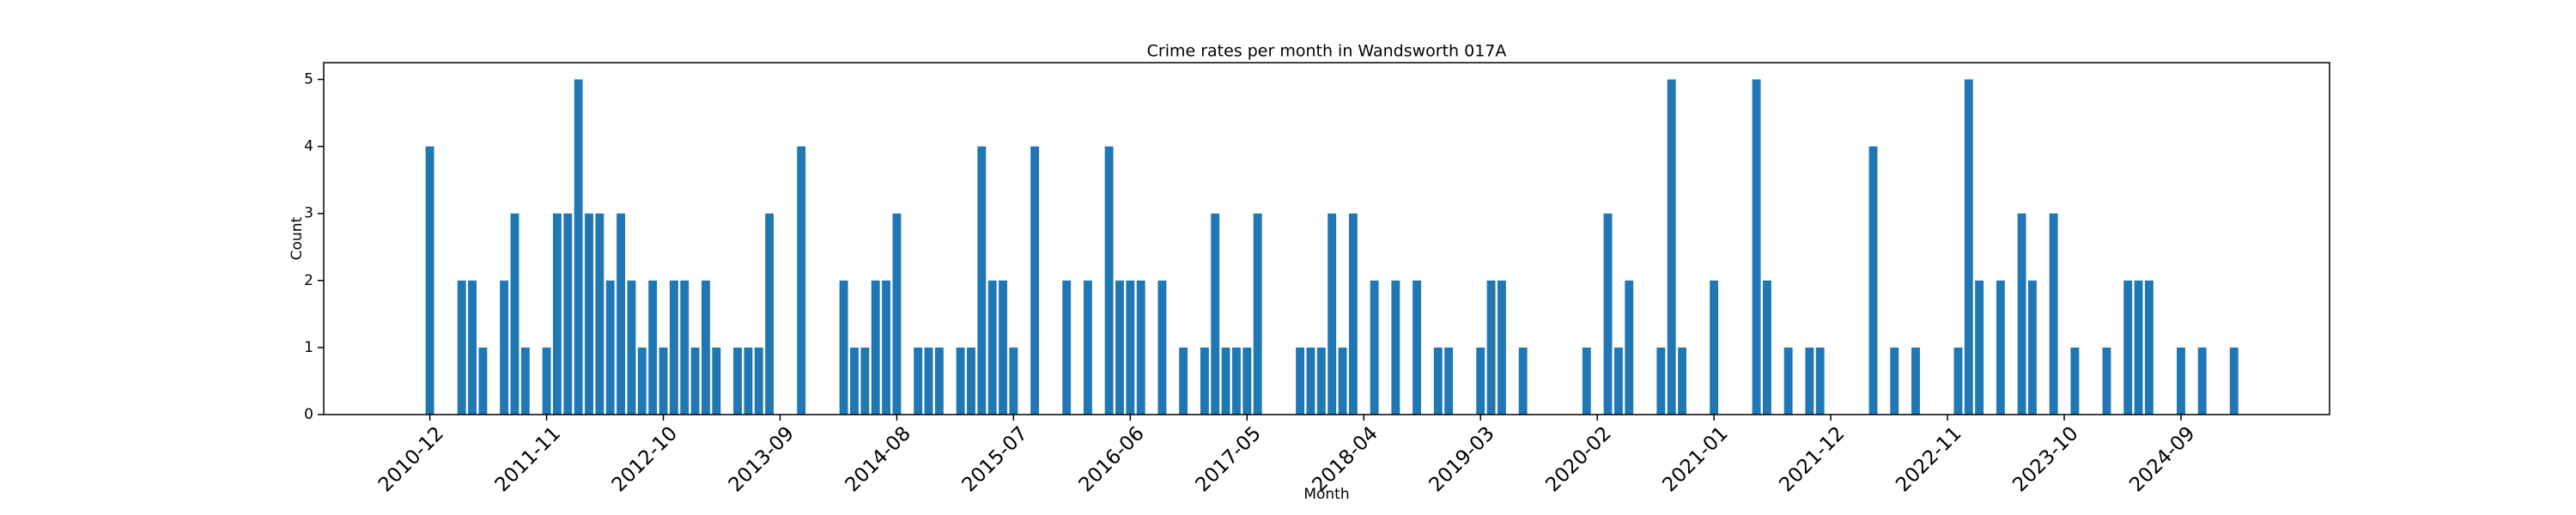 This screenshot has width=2576, height=515. What do you see at coordinates (1462, 459) in the screenshot?
I see `x-tick-label: 2019-03` at bounding box center [1462, 459].